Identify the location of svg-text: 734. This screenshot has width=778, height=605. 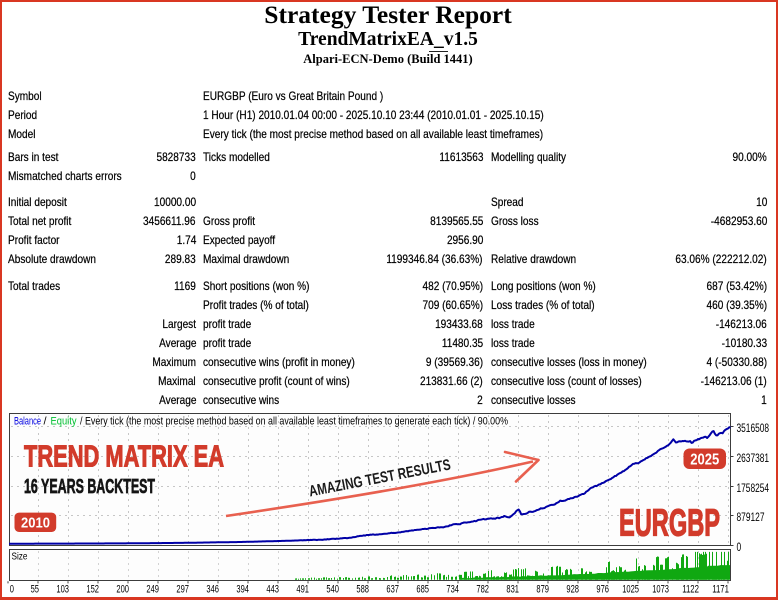
(452, 589).